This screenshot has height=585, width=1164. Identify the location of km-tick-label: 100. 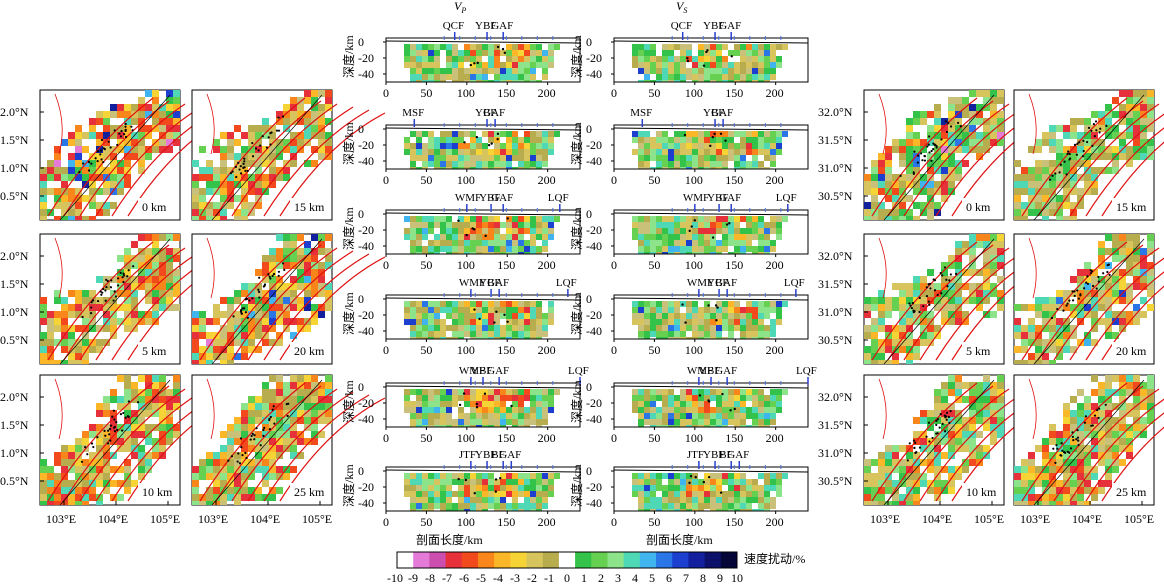
(694, 438).